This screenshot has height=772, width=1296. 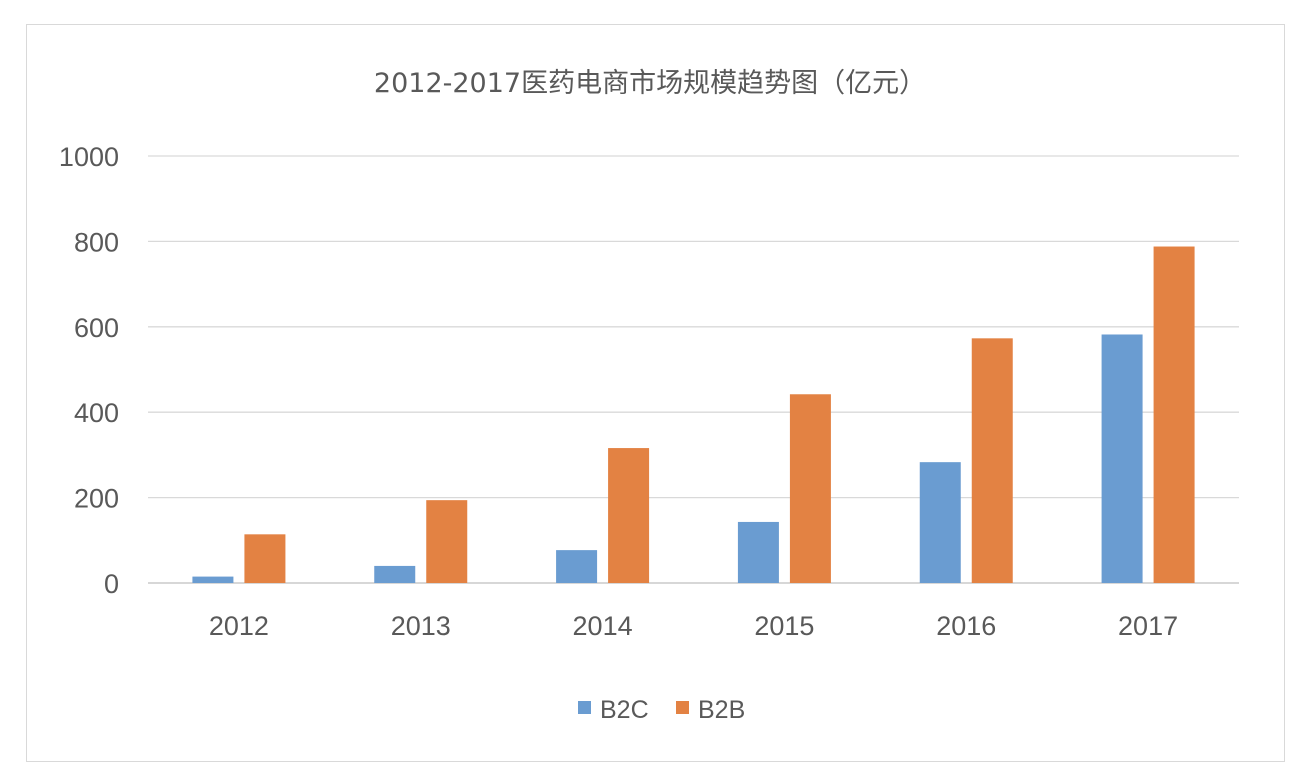 I want to click on bar-b2c-2015, so click(x=758, y=552).